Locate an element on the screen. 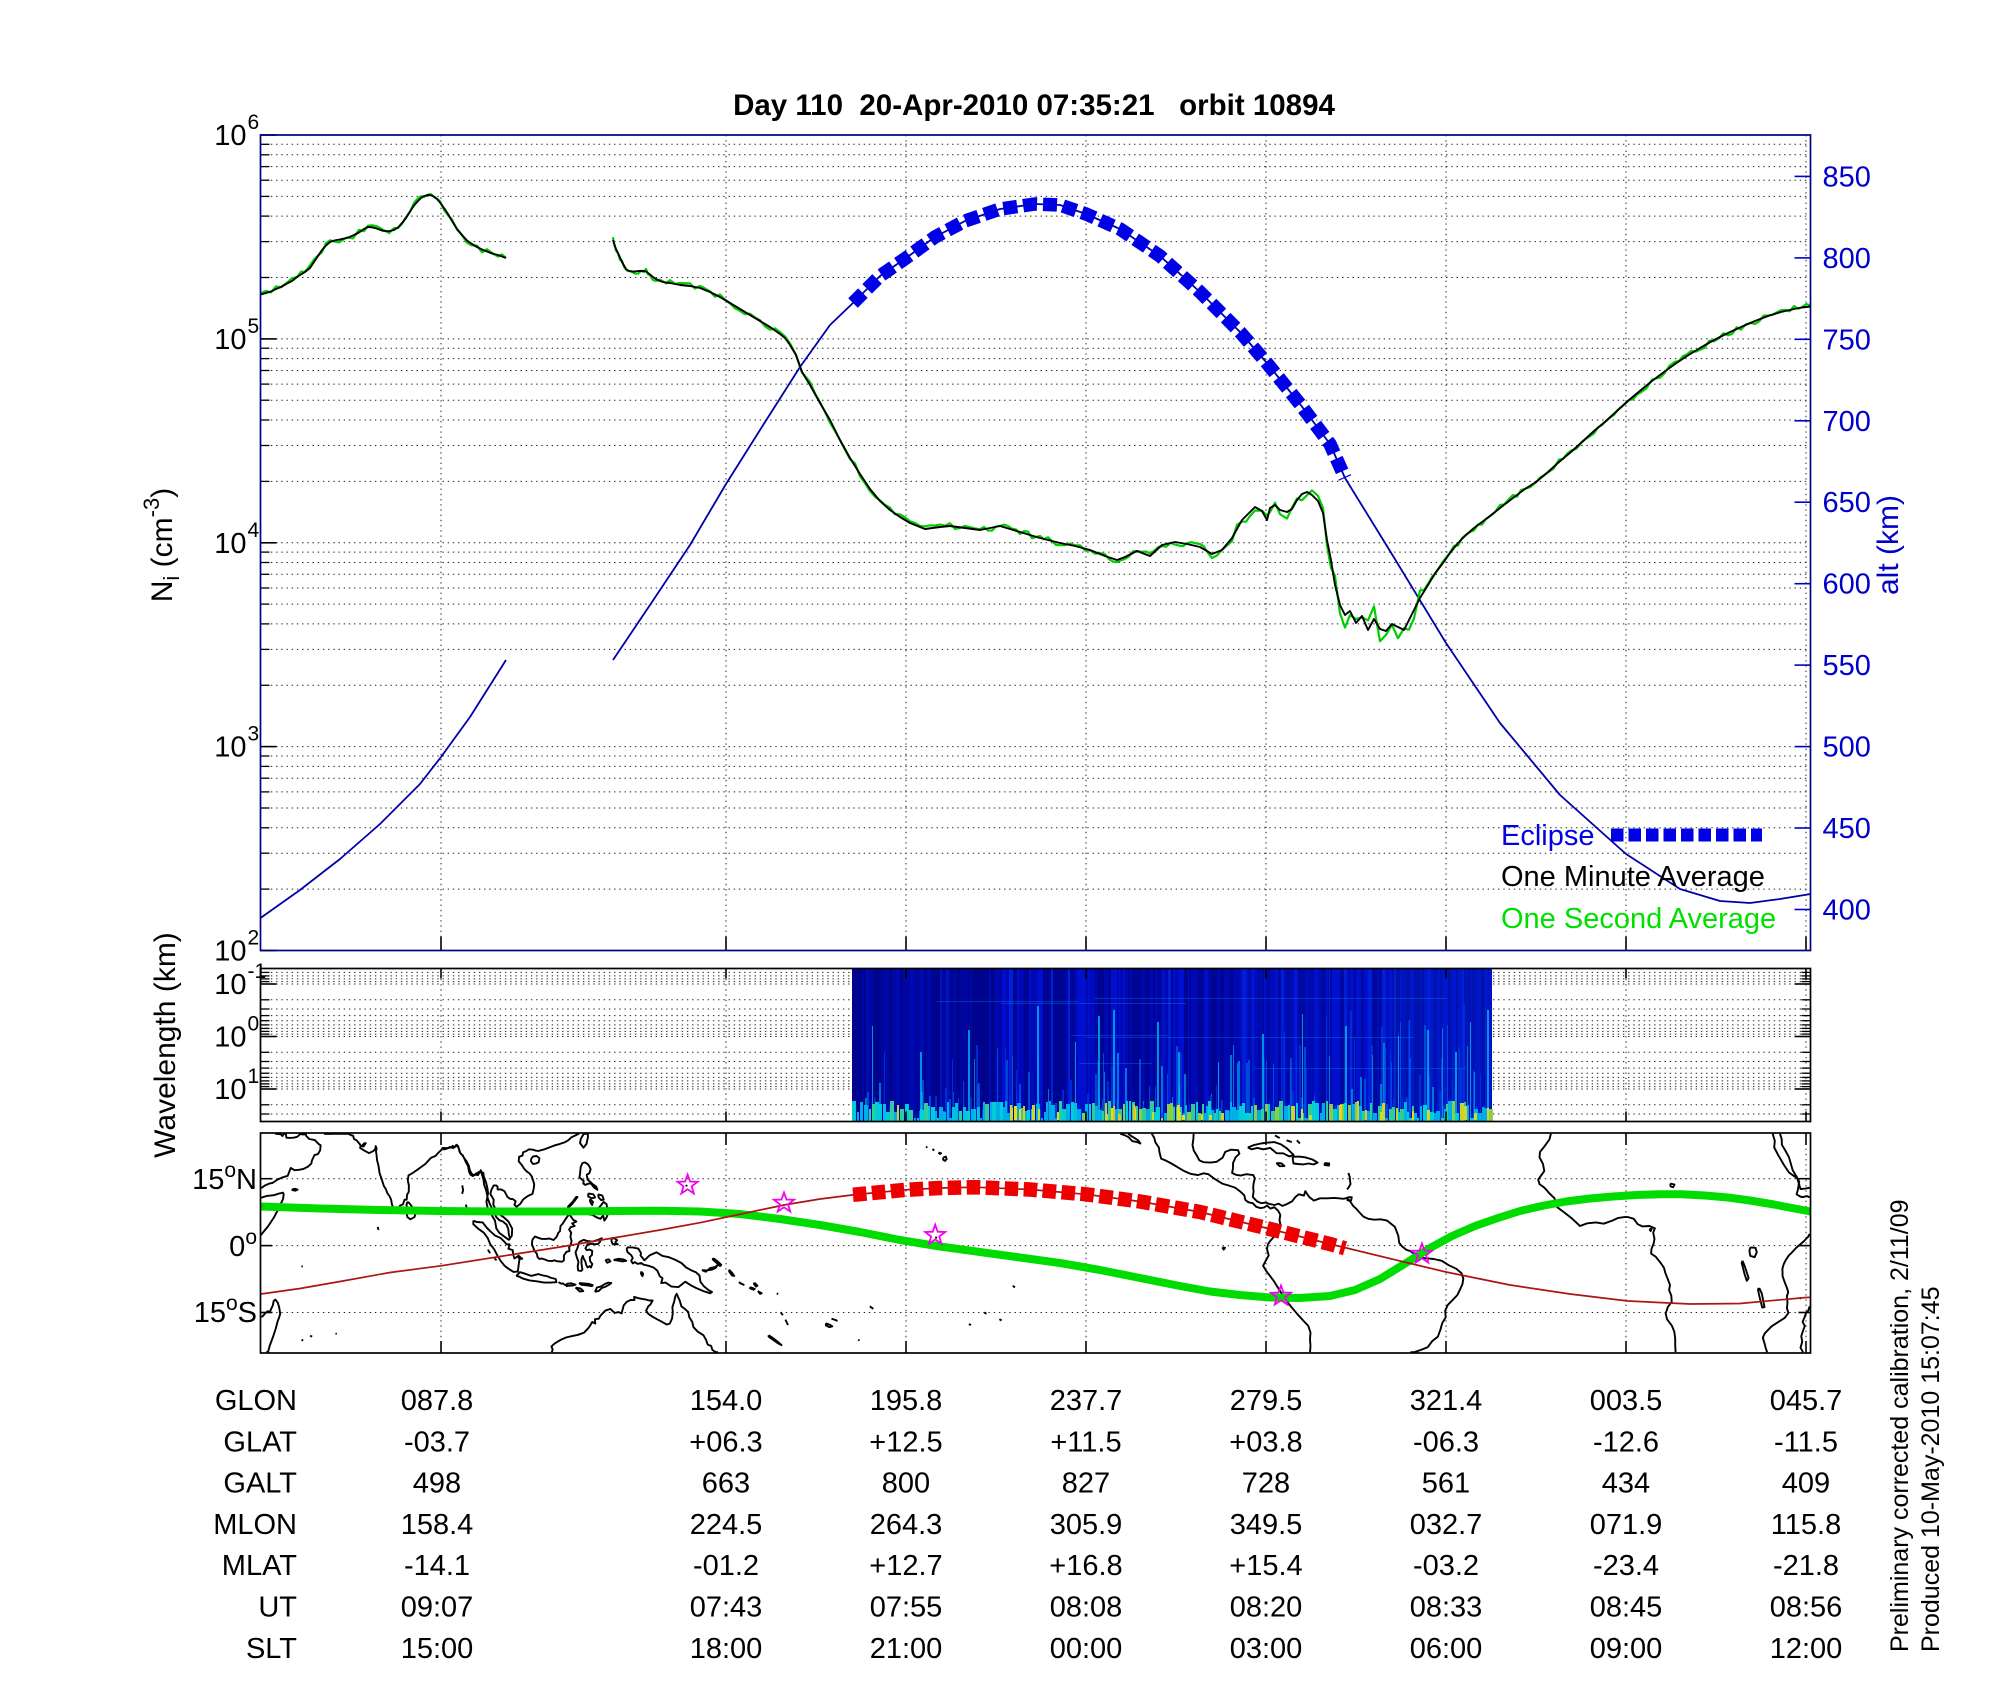 This screenshot has height=1700, width=2000. svg-text: -14.1 is located at coordinates (437, 1566).